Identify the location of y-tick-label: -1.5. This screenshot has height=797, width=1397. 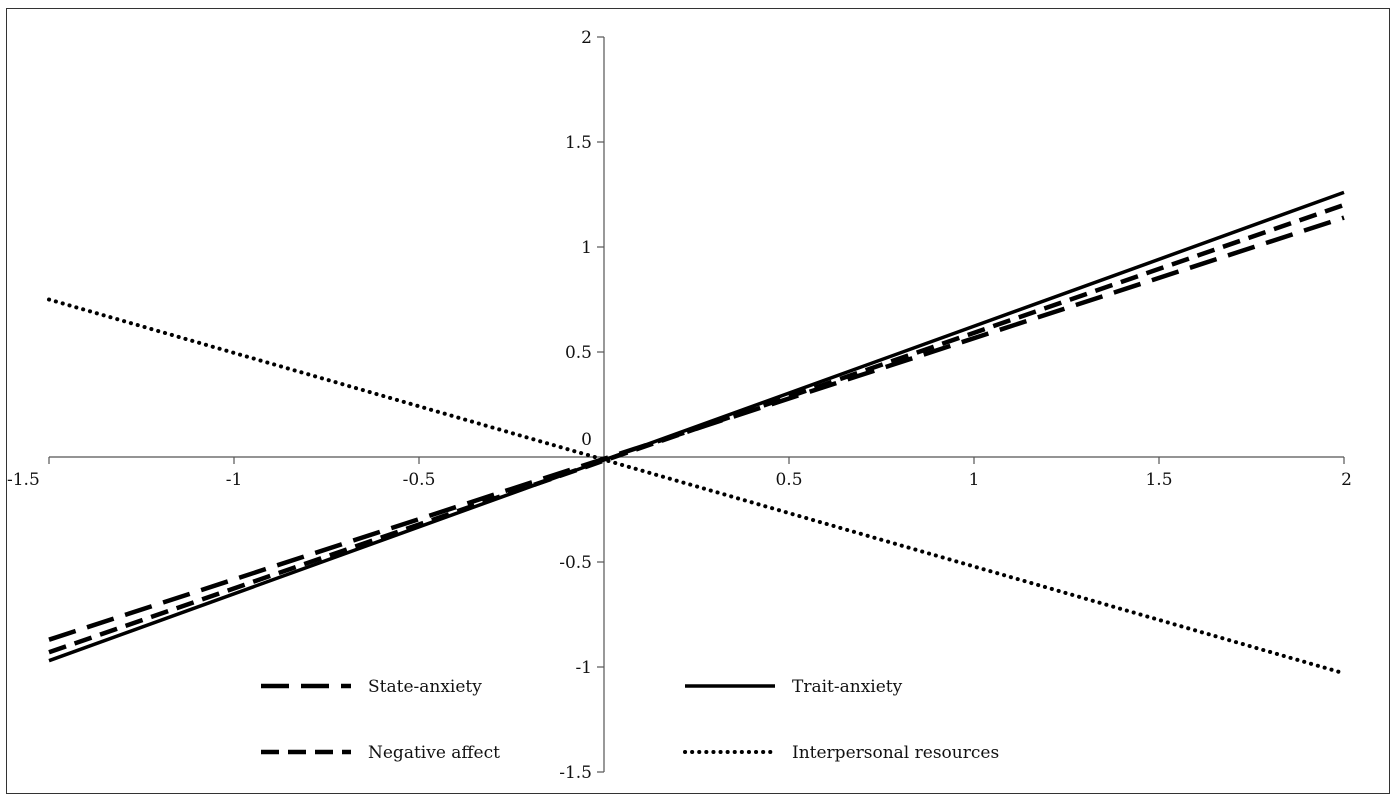
(575, 773).